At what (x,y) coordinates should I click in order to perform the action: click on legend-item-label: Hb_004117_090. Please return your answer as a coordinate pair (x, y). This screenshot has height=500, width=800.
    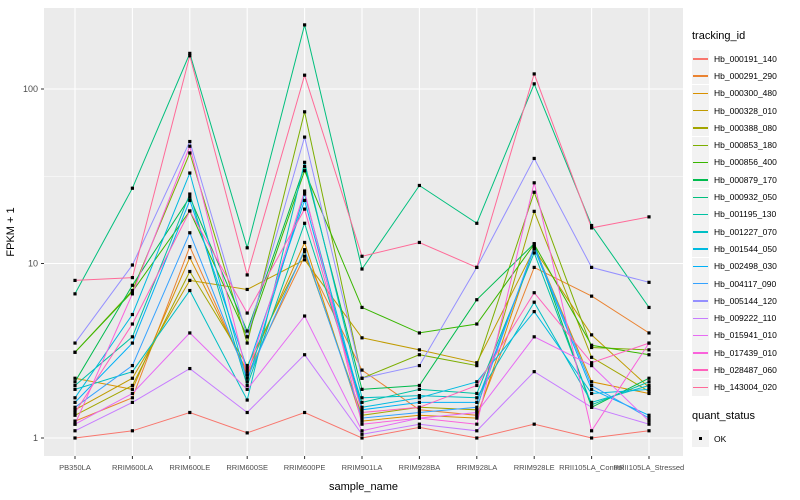
    Looking at the image, I should click on (745, 283).